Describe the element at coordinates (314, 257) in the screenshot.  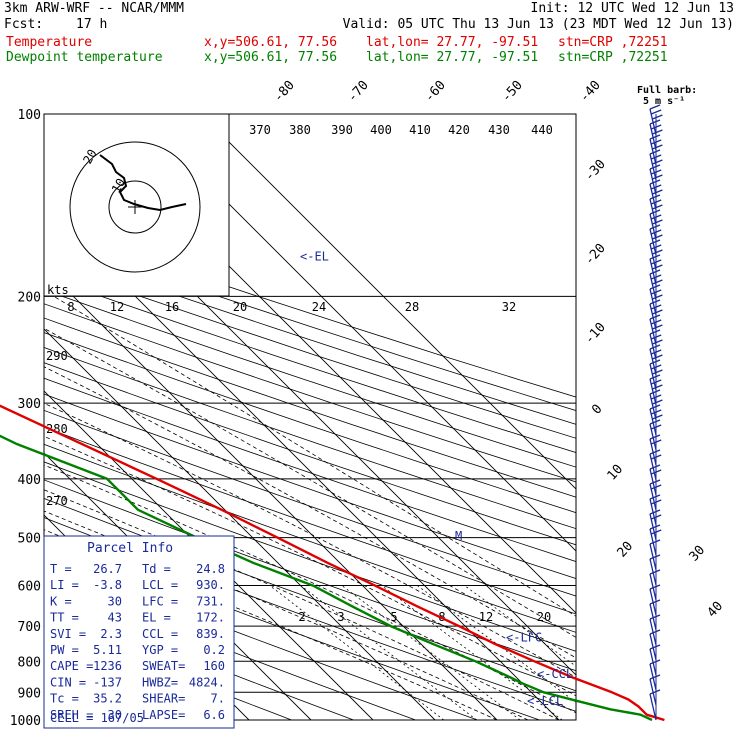
I see `level-marker-el: <-EL` at that location.